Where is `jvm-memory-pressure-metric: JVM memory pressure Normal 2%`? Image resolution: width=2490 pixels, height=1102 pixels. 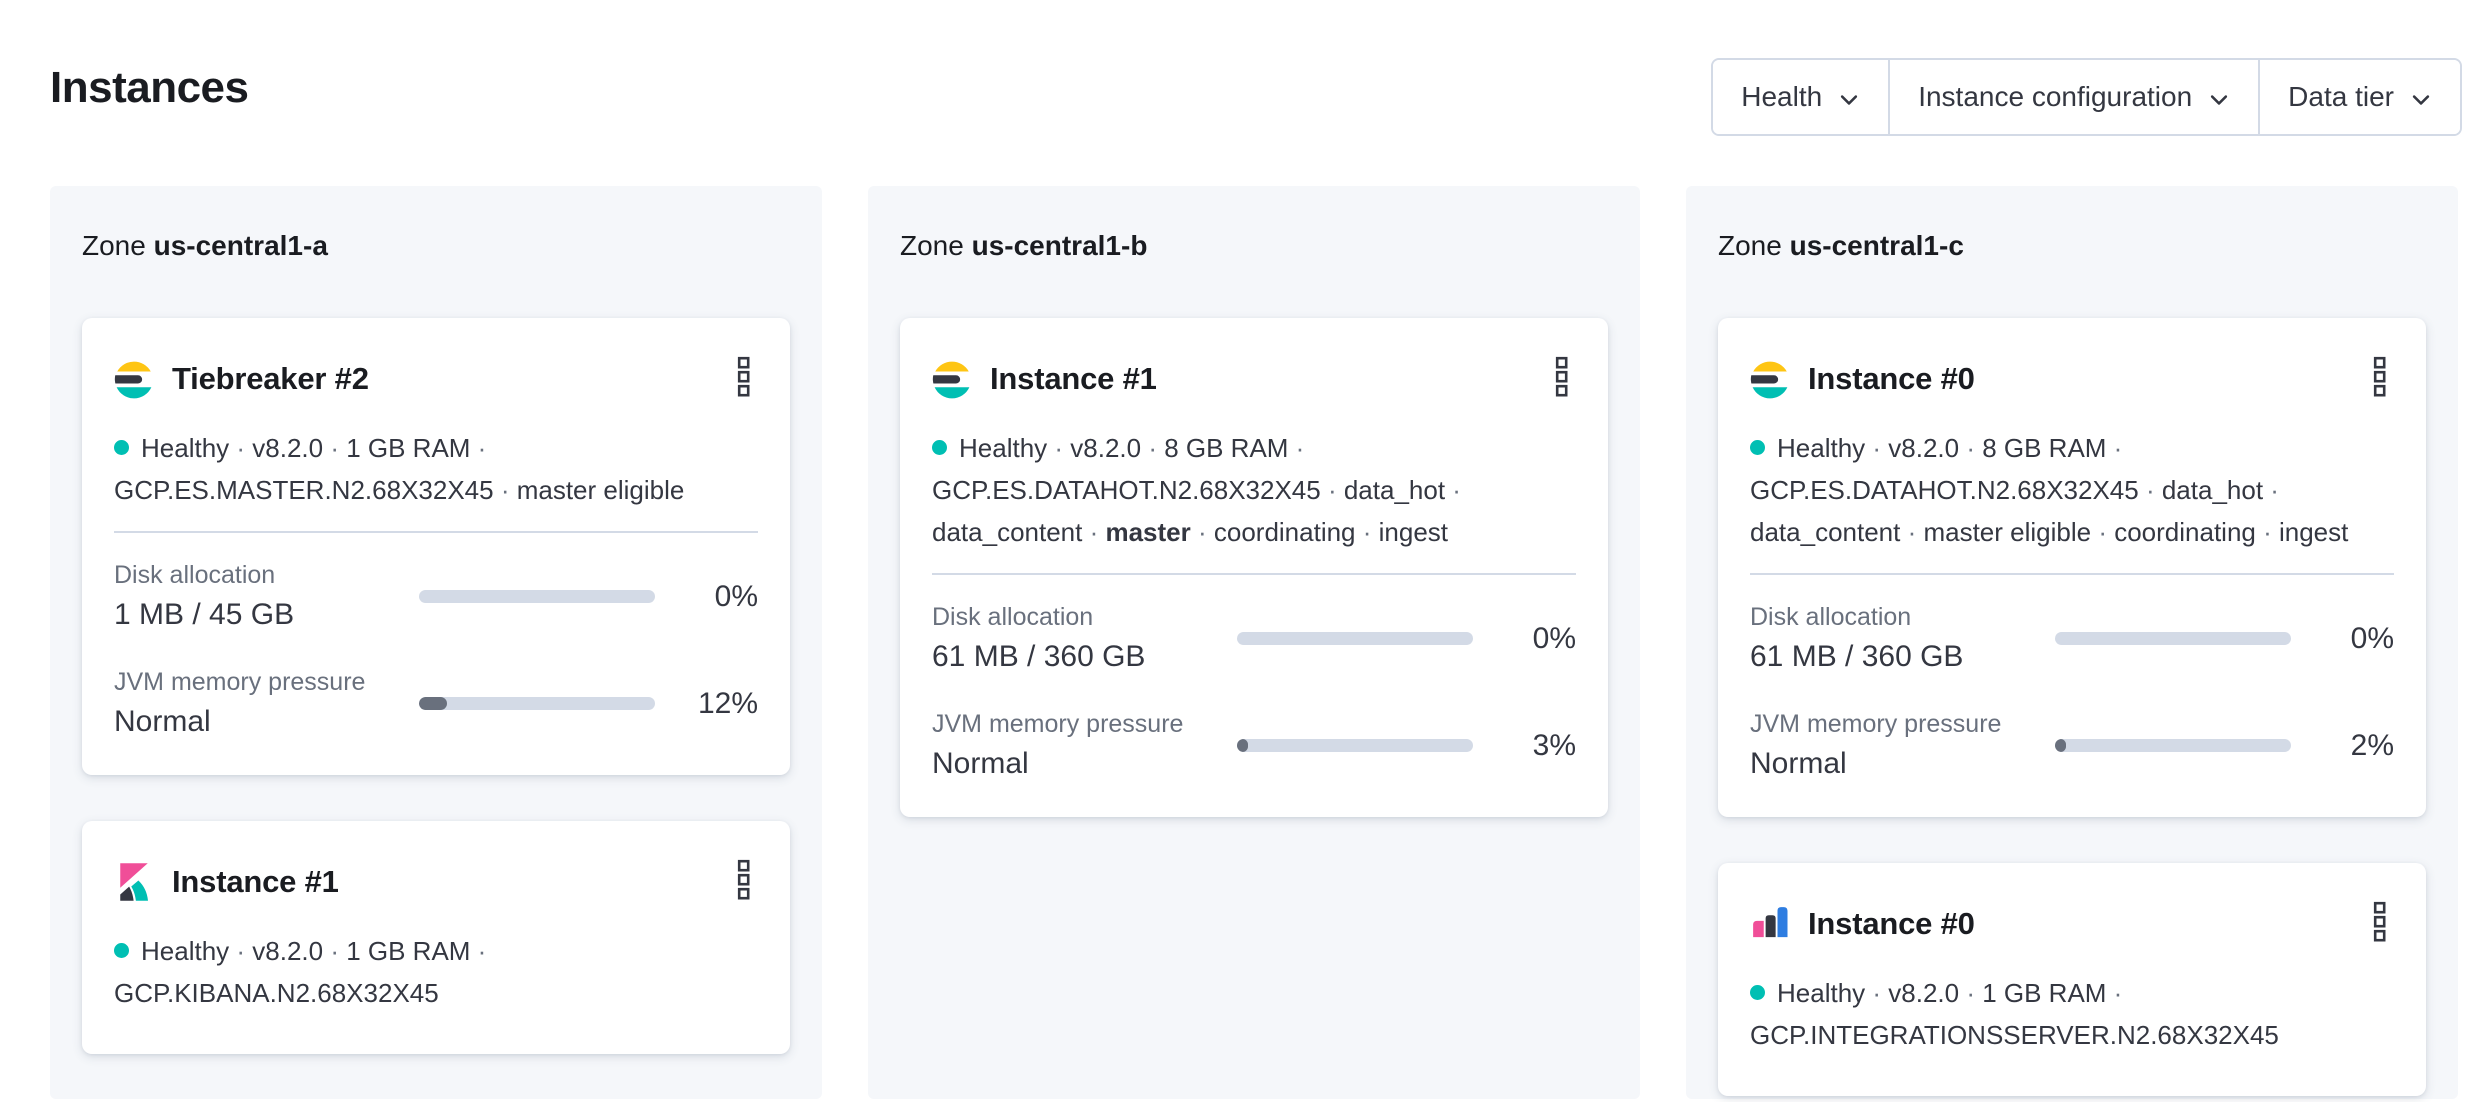
jvm-memory-pressure-metric: JVM memory pressure Normal 2% is located at coordinates (2072, 745).